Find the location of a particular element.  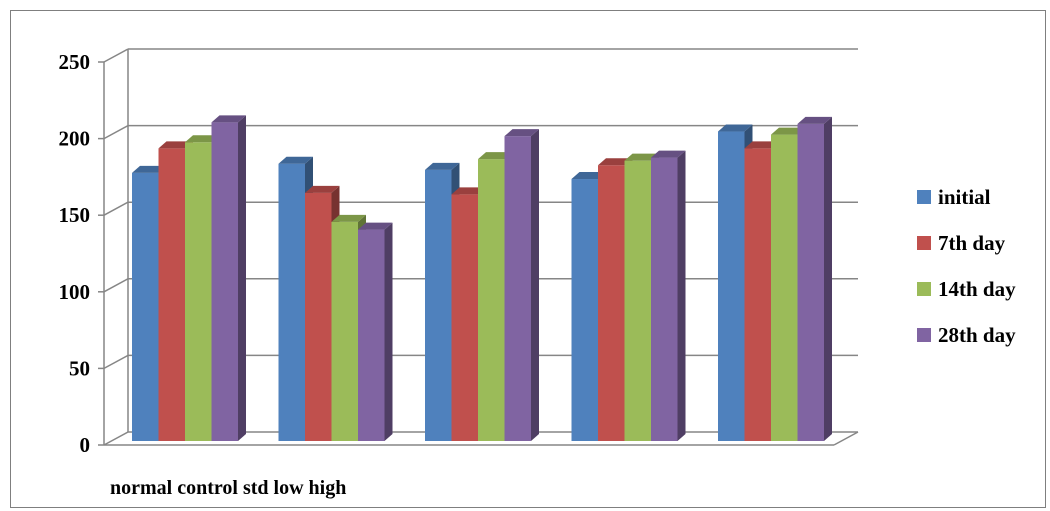

y-tick-label: 250 is located at coordinates (75, 62).